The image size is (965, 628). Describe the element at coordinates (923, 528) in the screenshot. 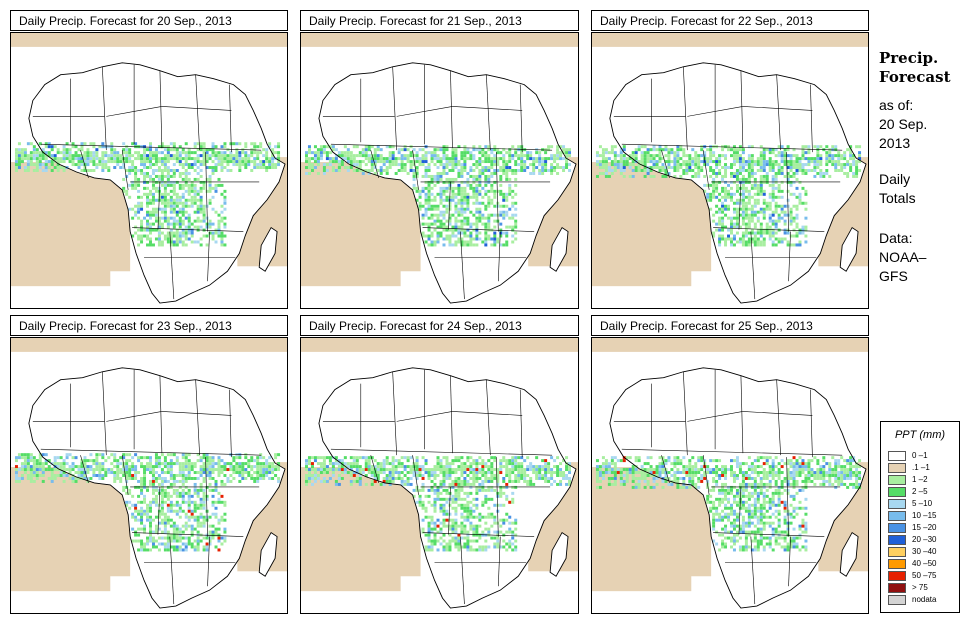

I see `legend-item: 15 –20` at that location.